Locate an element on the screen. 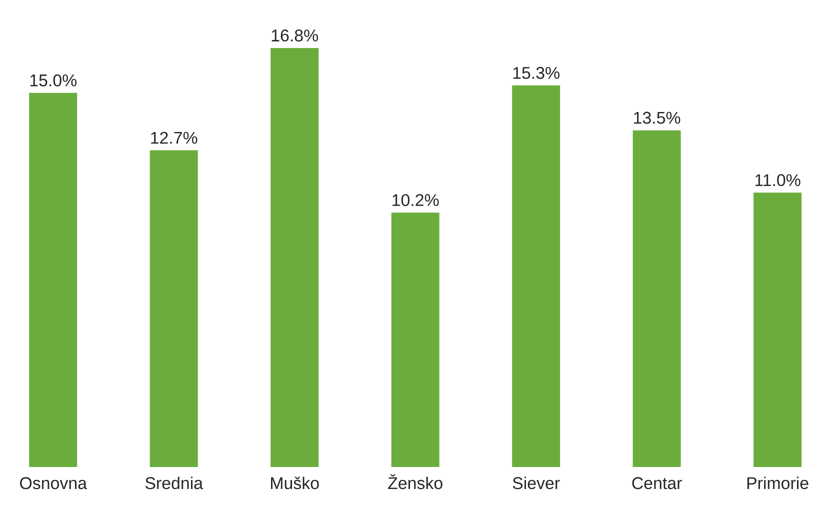 The image size is (821, 508). data-label: 12.7% is located at coordinates (174, 138).